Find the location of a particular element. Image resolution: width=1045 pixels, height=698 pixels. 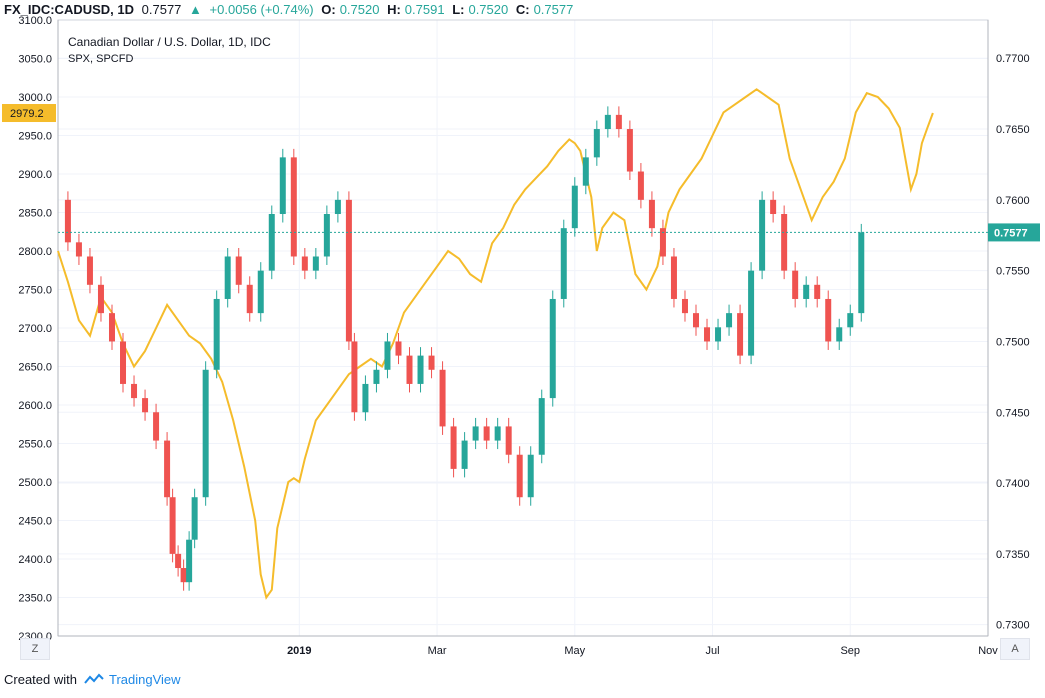

left-tick-label: 2450.0 is located at coordinates (35, 522).